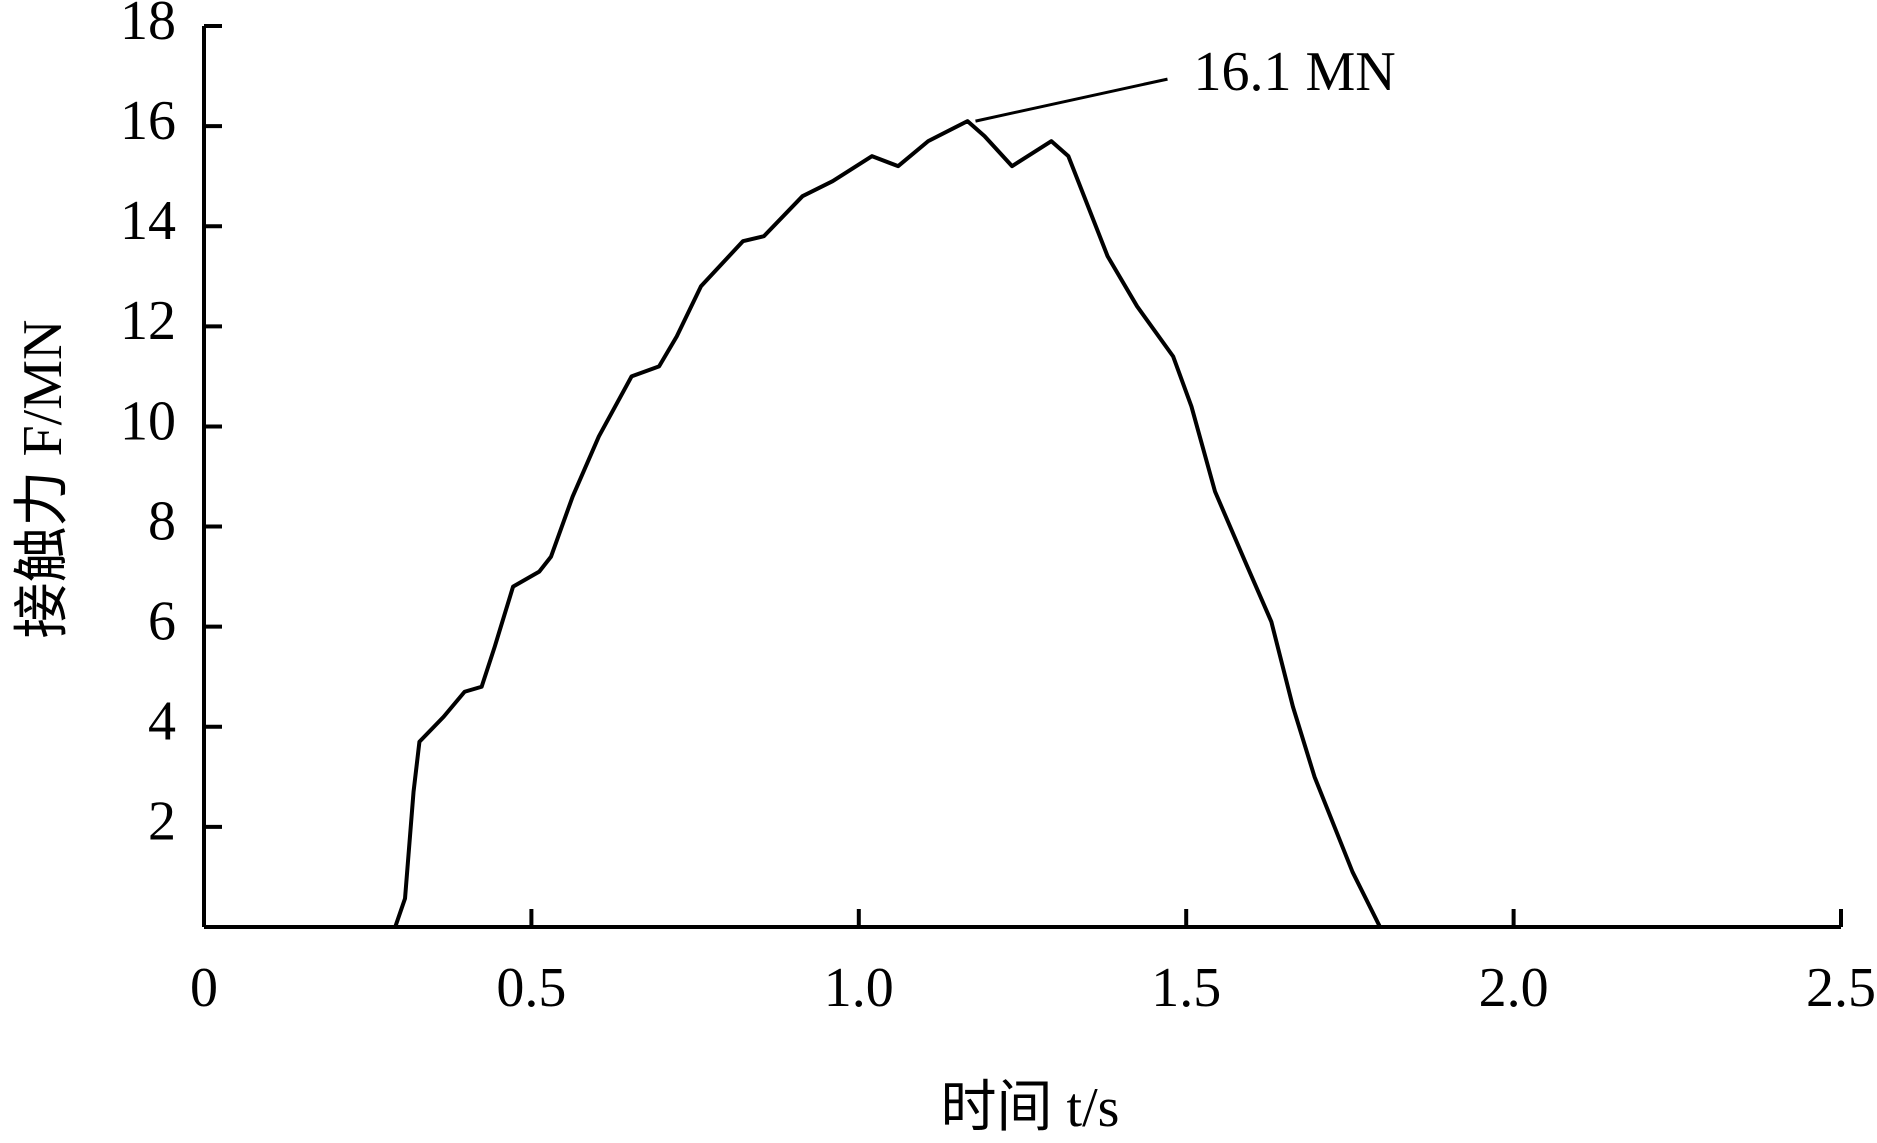 The height and width of the screenshot is (1143, 1877). What do you see at coordinates (43, 479) in the screenshot?
I see `y-axis-label: 接触力 F/MN` at bounding box center [43, 479].